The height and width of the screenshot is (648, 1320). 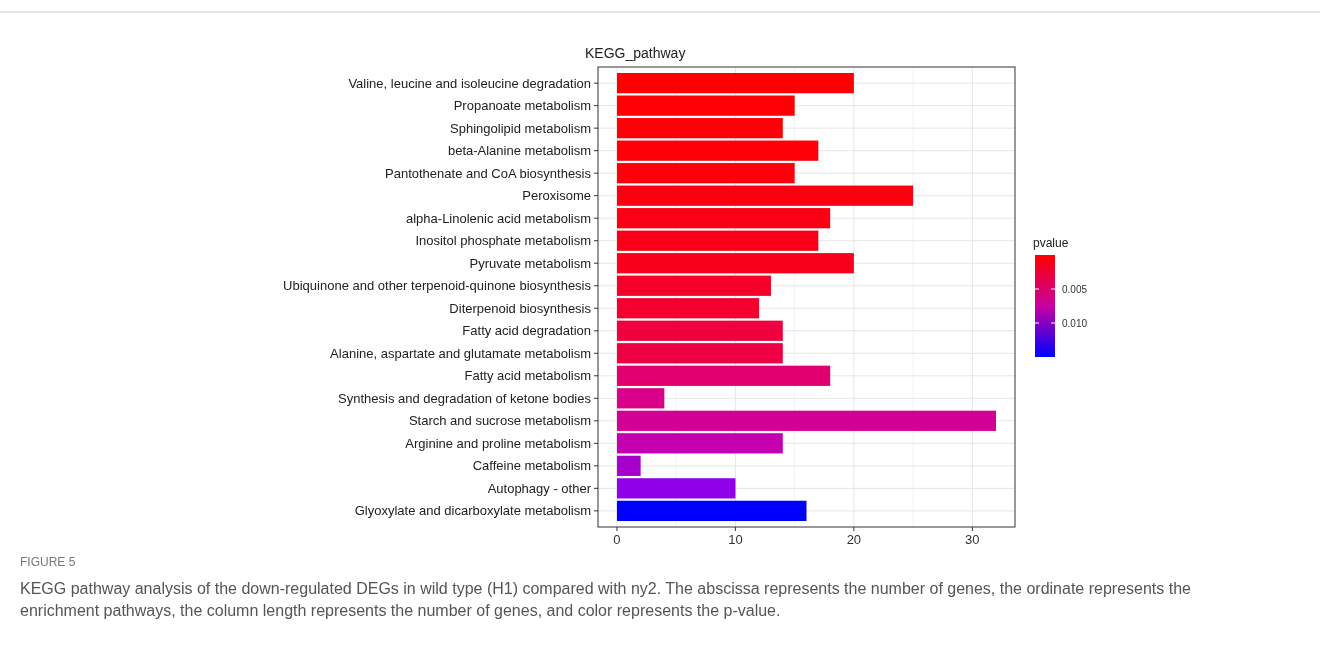 What do you see at coordinates (472, 511) in the screenshot?
I see `y-tick-label: Glyoxylate and dicarboxylate metabolism` at bounding box center [472, 511].